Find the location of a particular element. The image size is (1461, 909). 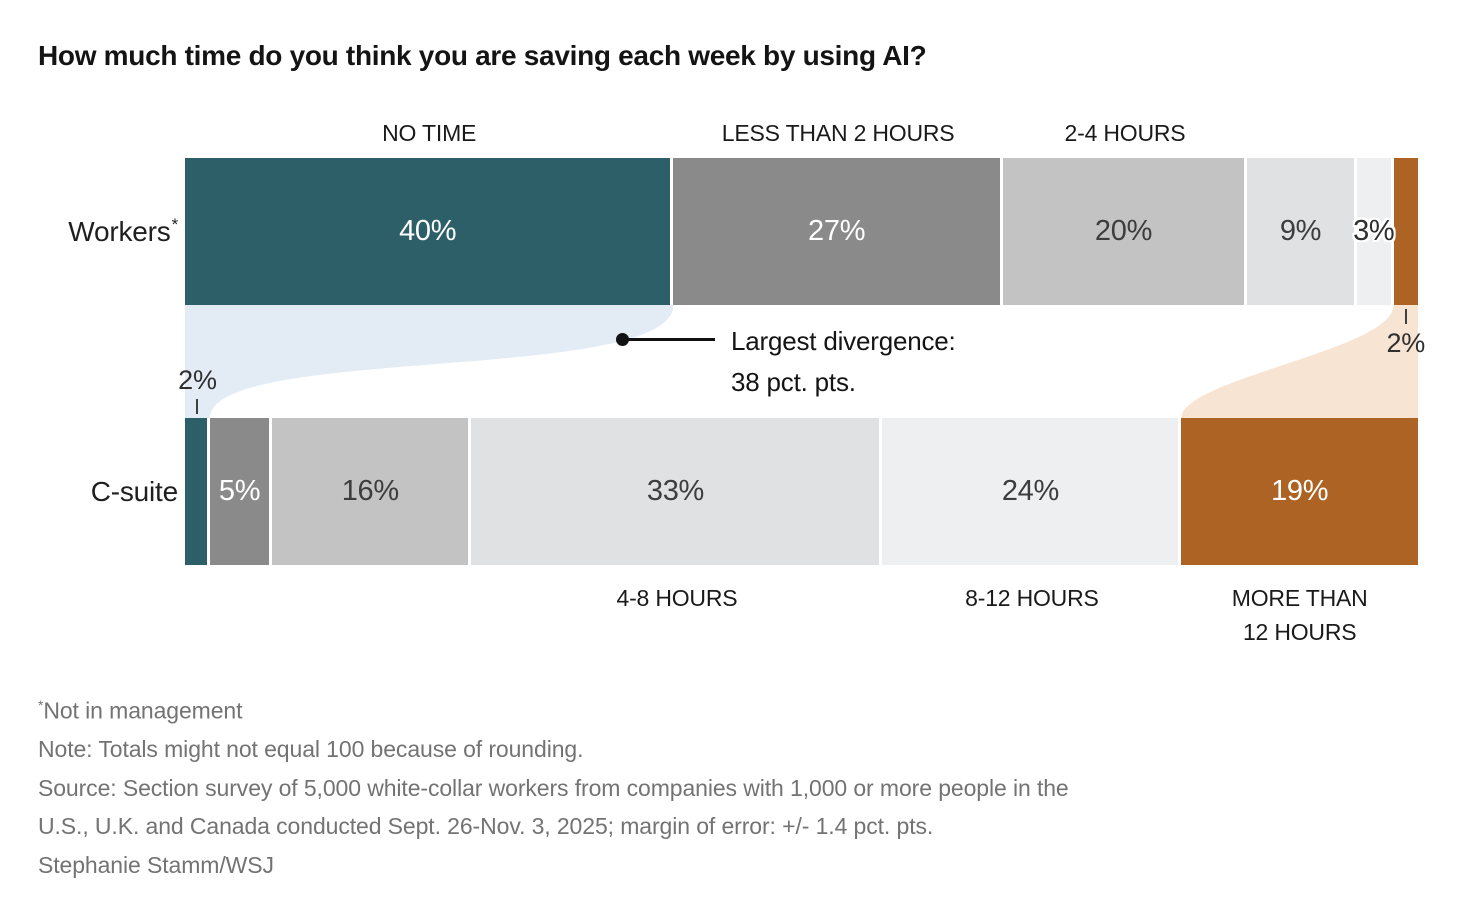

row-label-csuite-text: C-suite is located at coordinates (134, 491).